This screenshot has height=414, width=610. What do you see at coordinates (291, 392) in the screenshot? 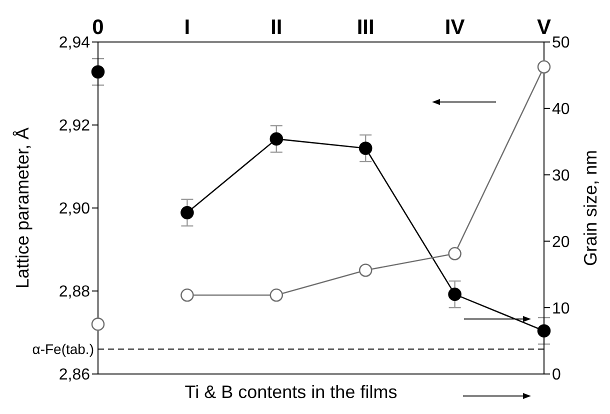
I see `x-axis-title: Ti & B contents in the films` at bounding box center [291, 392].